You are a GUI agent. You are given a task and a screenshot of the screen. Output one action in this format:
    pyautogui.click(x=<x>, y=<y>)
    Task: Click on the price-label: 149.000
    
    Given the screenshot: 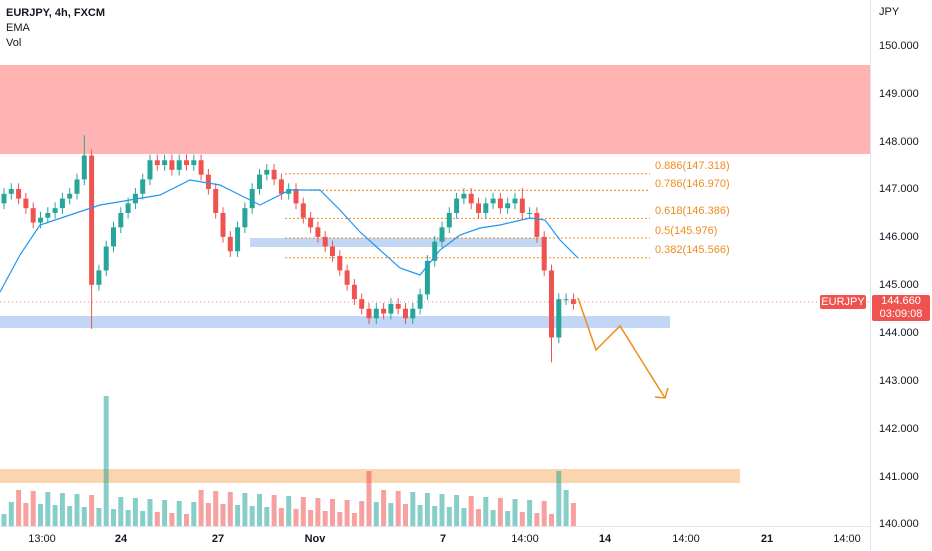 What is the action you would take?
    pyautogui.click(x=899, y=94)
    